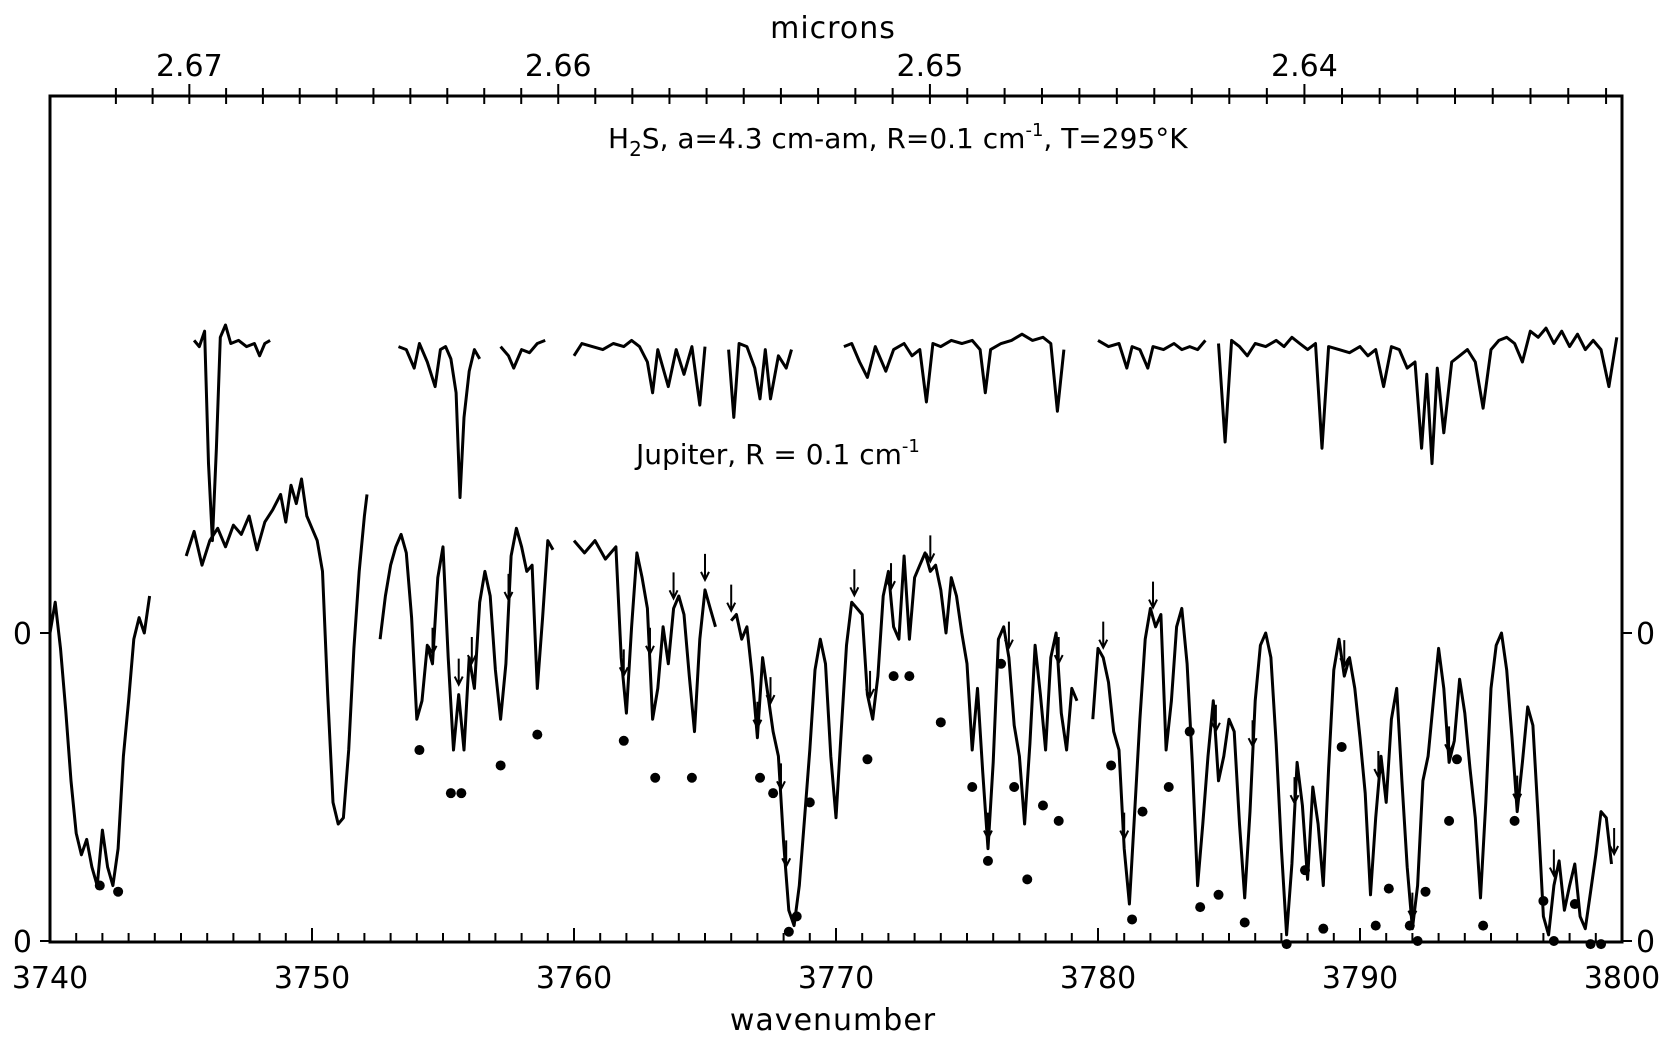 The height and width of the screenshot is (1042, 1670). Describe the element at coordinates (635, 149) in the screenshot. I see `h2s-subscript: 2` at that location.